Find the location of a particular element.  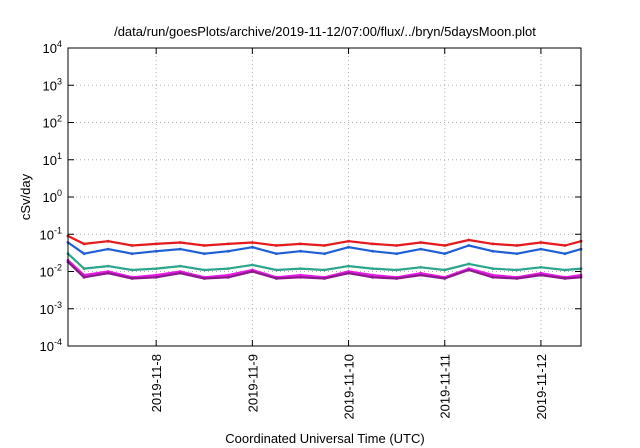

y-tick-label: 10² is located at coordinates (52, 122).